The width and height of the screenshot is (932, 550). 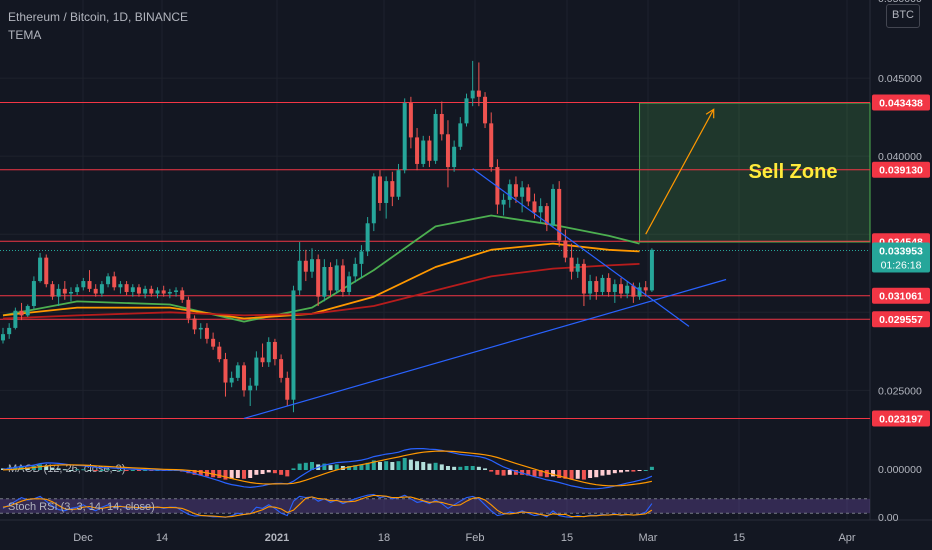 What do you see at coordinates (327, 469) in the screenshot?
I see `macd-line` at bounding box center [327, 469].